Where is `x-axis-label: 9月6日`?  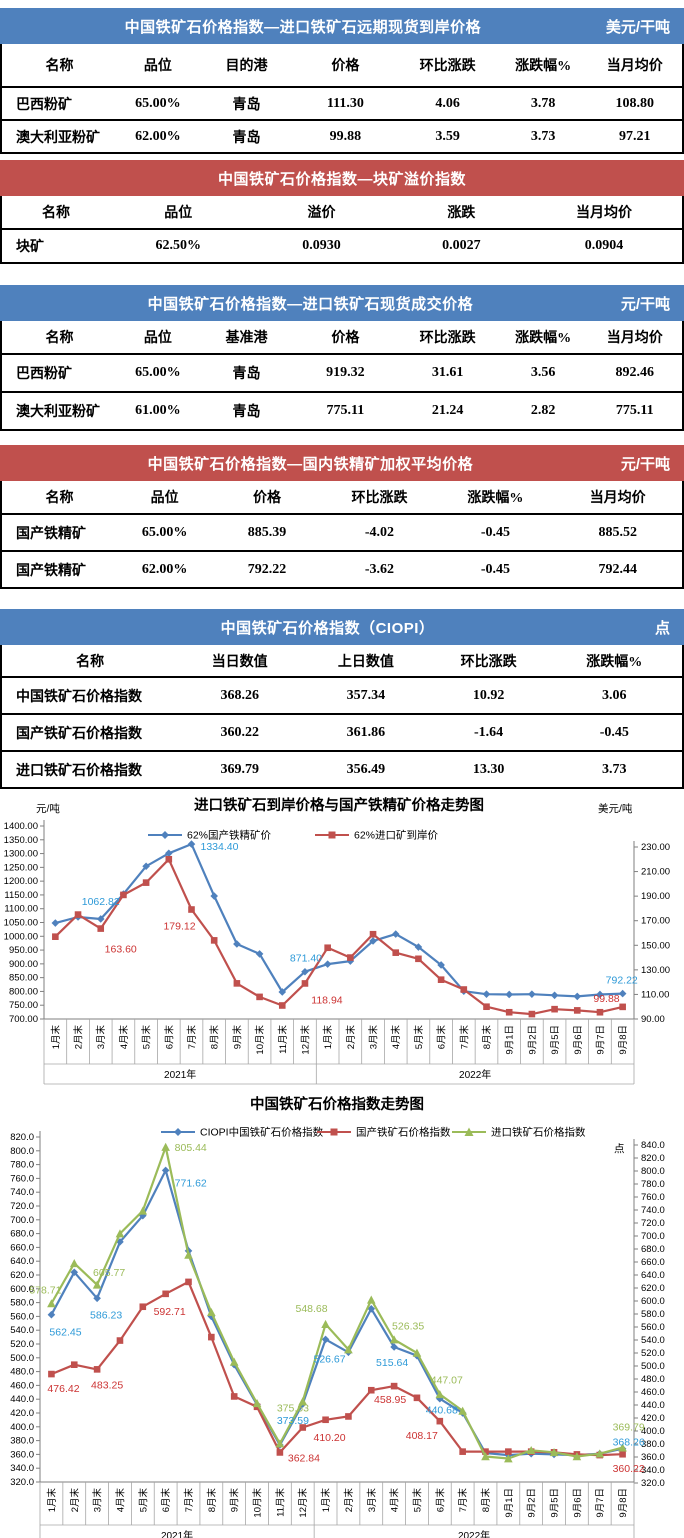 x-axis-label: 9月6日 is located at coordinates (577, 1503).